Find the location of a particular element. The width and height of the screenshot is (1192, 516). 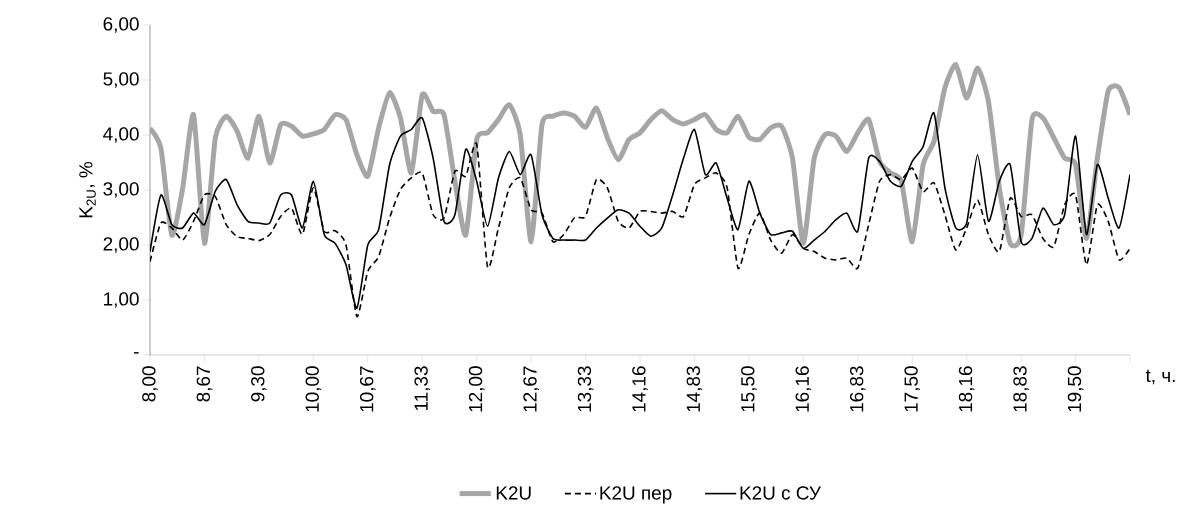

x-tick-label: 15,50 is located at coordinates (749, 389).